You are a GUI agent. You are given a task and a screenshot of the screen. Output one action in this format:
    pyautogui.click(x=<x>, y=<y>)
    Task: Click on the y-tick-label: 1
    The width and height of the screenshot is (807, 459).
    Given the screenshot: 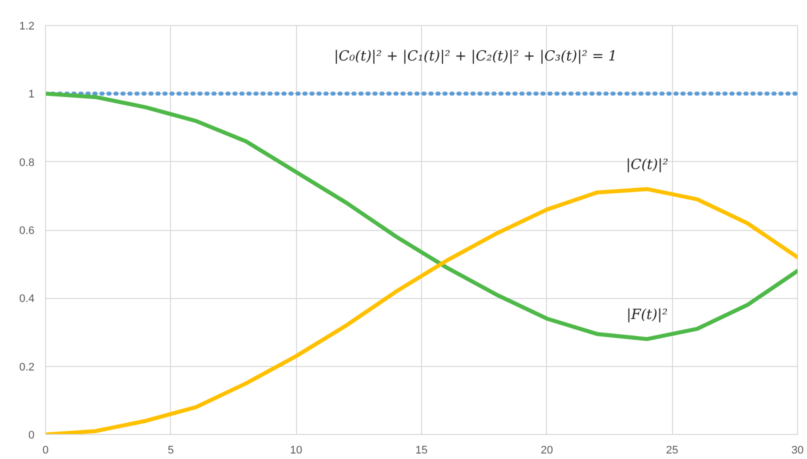 What is the action you would take?
    pyautogui.click(x=31, y=94)
    